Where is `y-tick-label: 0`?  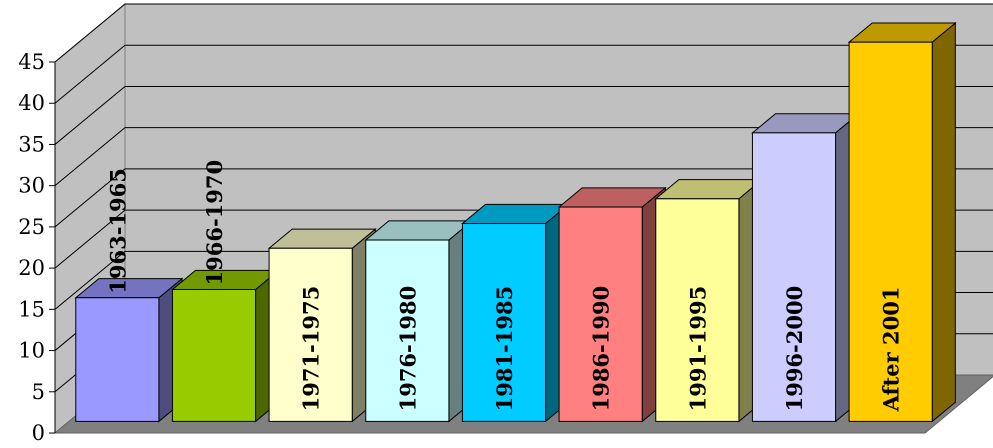 y-tick-label: 0 is located at coordinates (38, 433).